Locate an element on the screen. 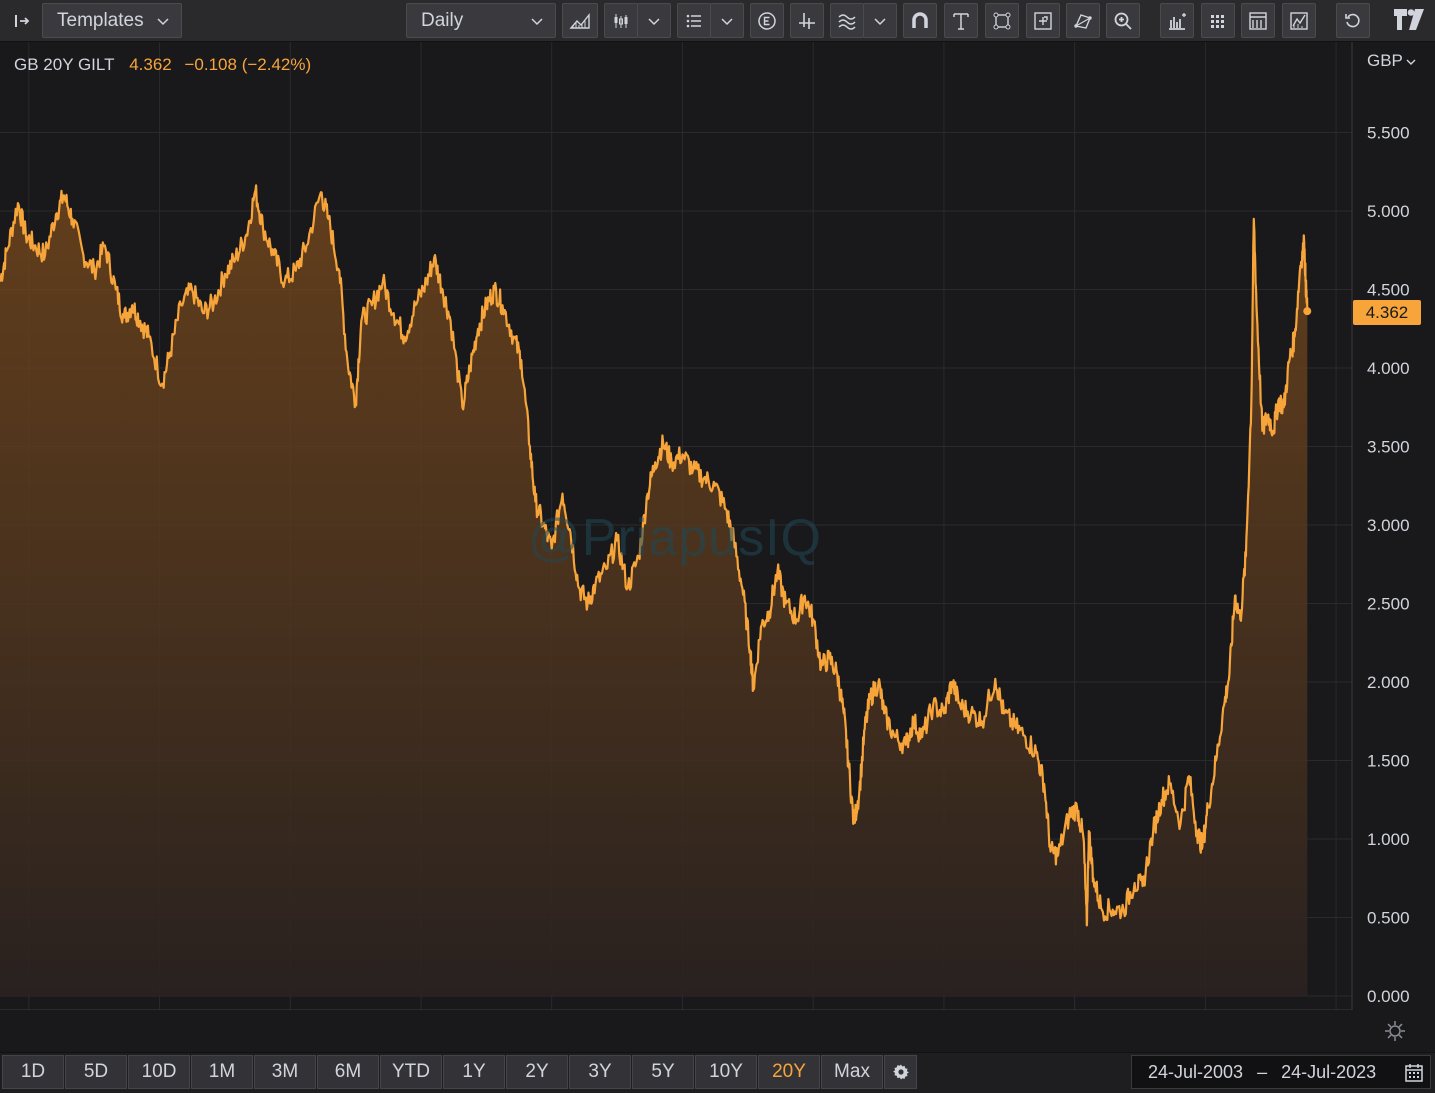  y-tick-label: 5.000 is located at coordinates (1388, 211).